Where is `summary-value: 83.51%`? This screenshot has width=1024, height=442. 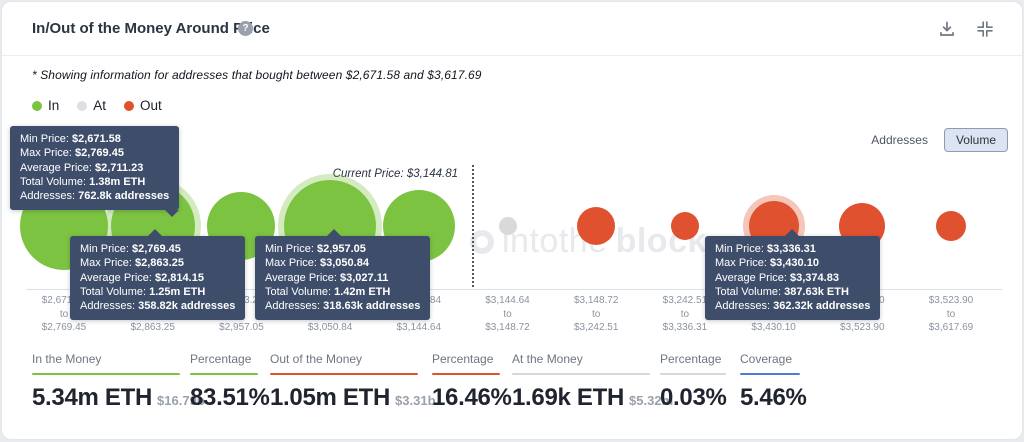
summary-value: 83.51% is located at coordinates (230, 397).